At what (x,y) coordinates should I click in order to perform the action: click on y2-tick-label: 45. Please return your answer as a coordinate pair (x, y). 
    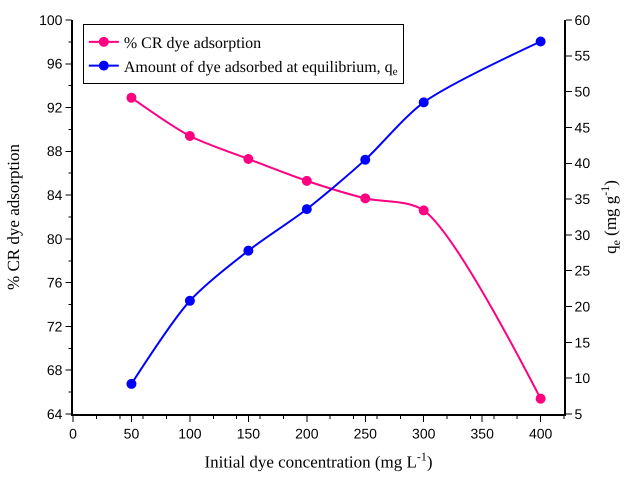
    Looking at the image, I should click on (582, 127).